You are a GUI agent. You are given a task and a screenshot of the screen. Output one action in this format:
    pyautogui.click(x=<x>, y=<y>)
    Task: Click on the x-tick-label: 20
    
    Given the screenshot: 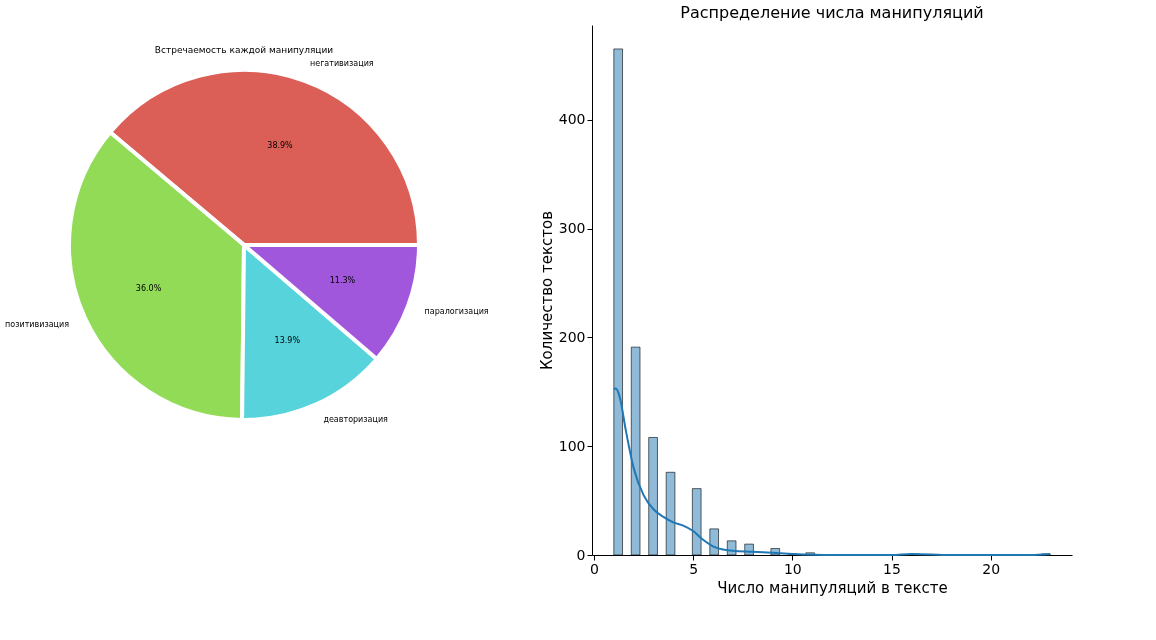 What is the action you would take?
    pyautogui.click(x=991, y=568)
    